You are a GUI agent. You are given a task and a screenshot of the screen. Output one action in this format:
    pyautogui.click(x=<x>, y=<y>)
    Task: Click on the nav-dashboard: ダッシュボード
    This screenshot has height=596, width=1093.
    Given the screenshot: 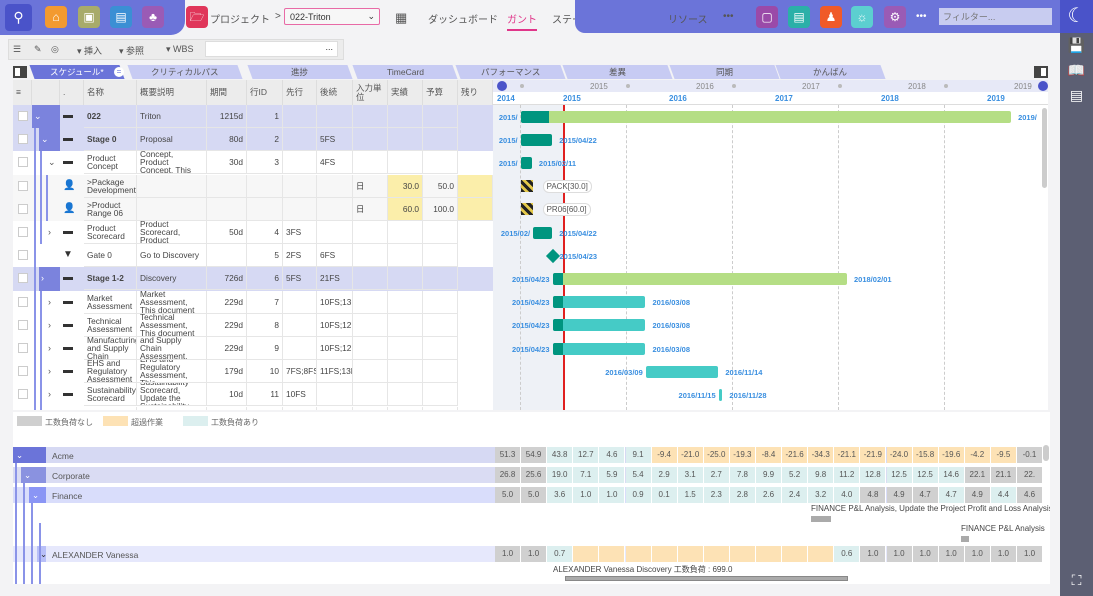 What is the action you would take?
    pyautogui.click(x=463, y=20)
    